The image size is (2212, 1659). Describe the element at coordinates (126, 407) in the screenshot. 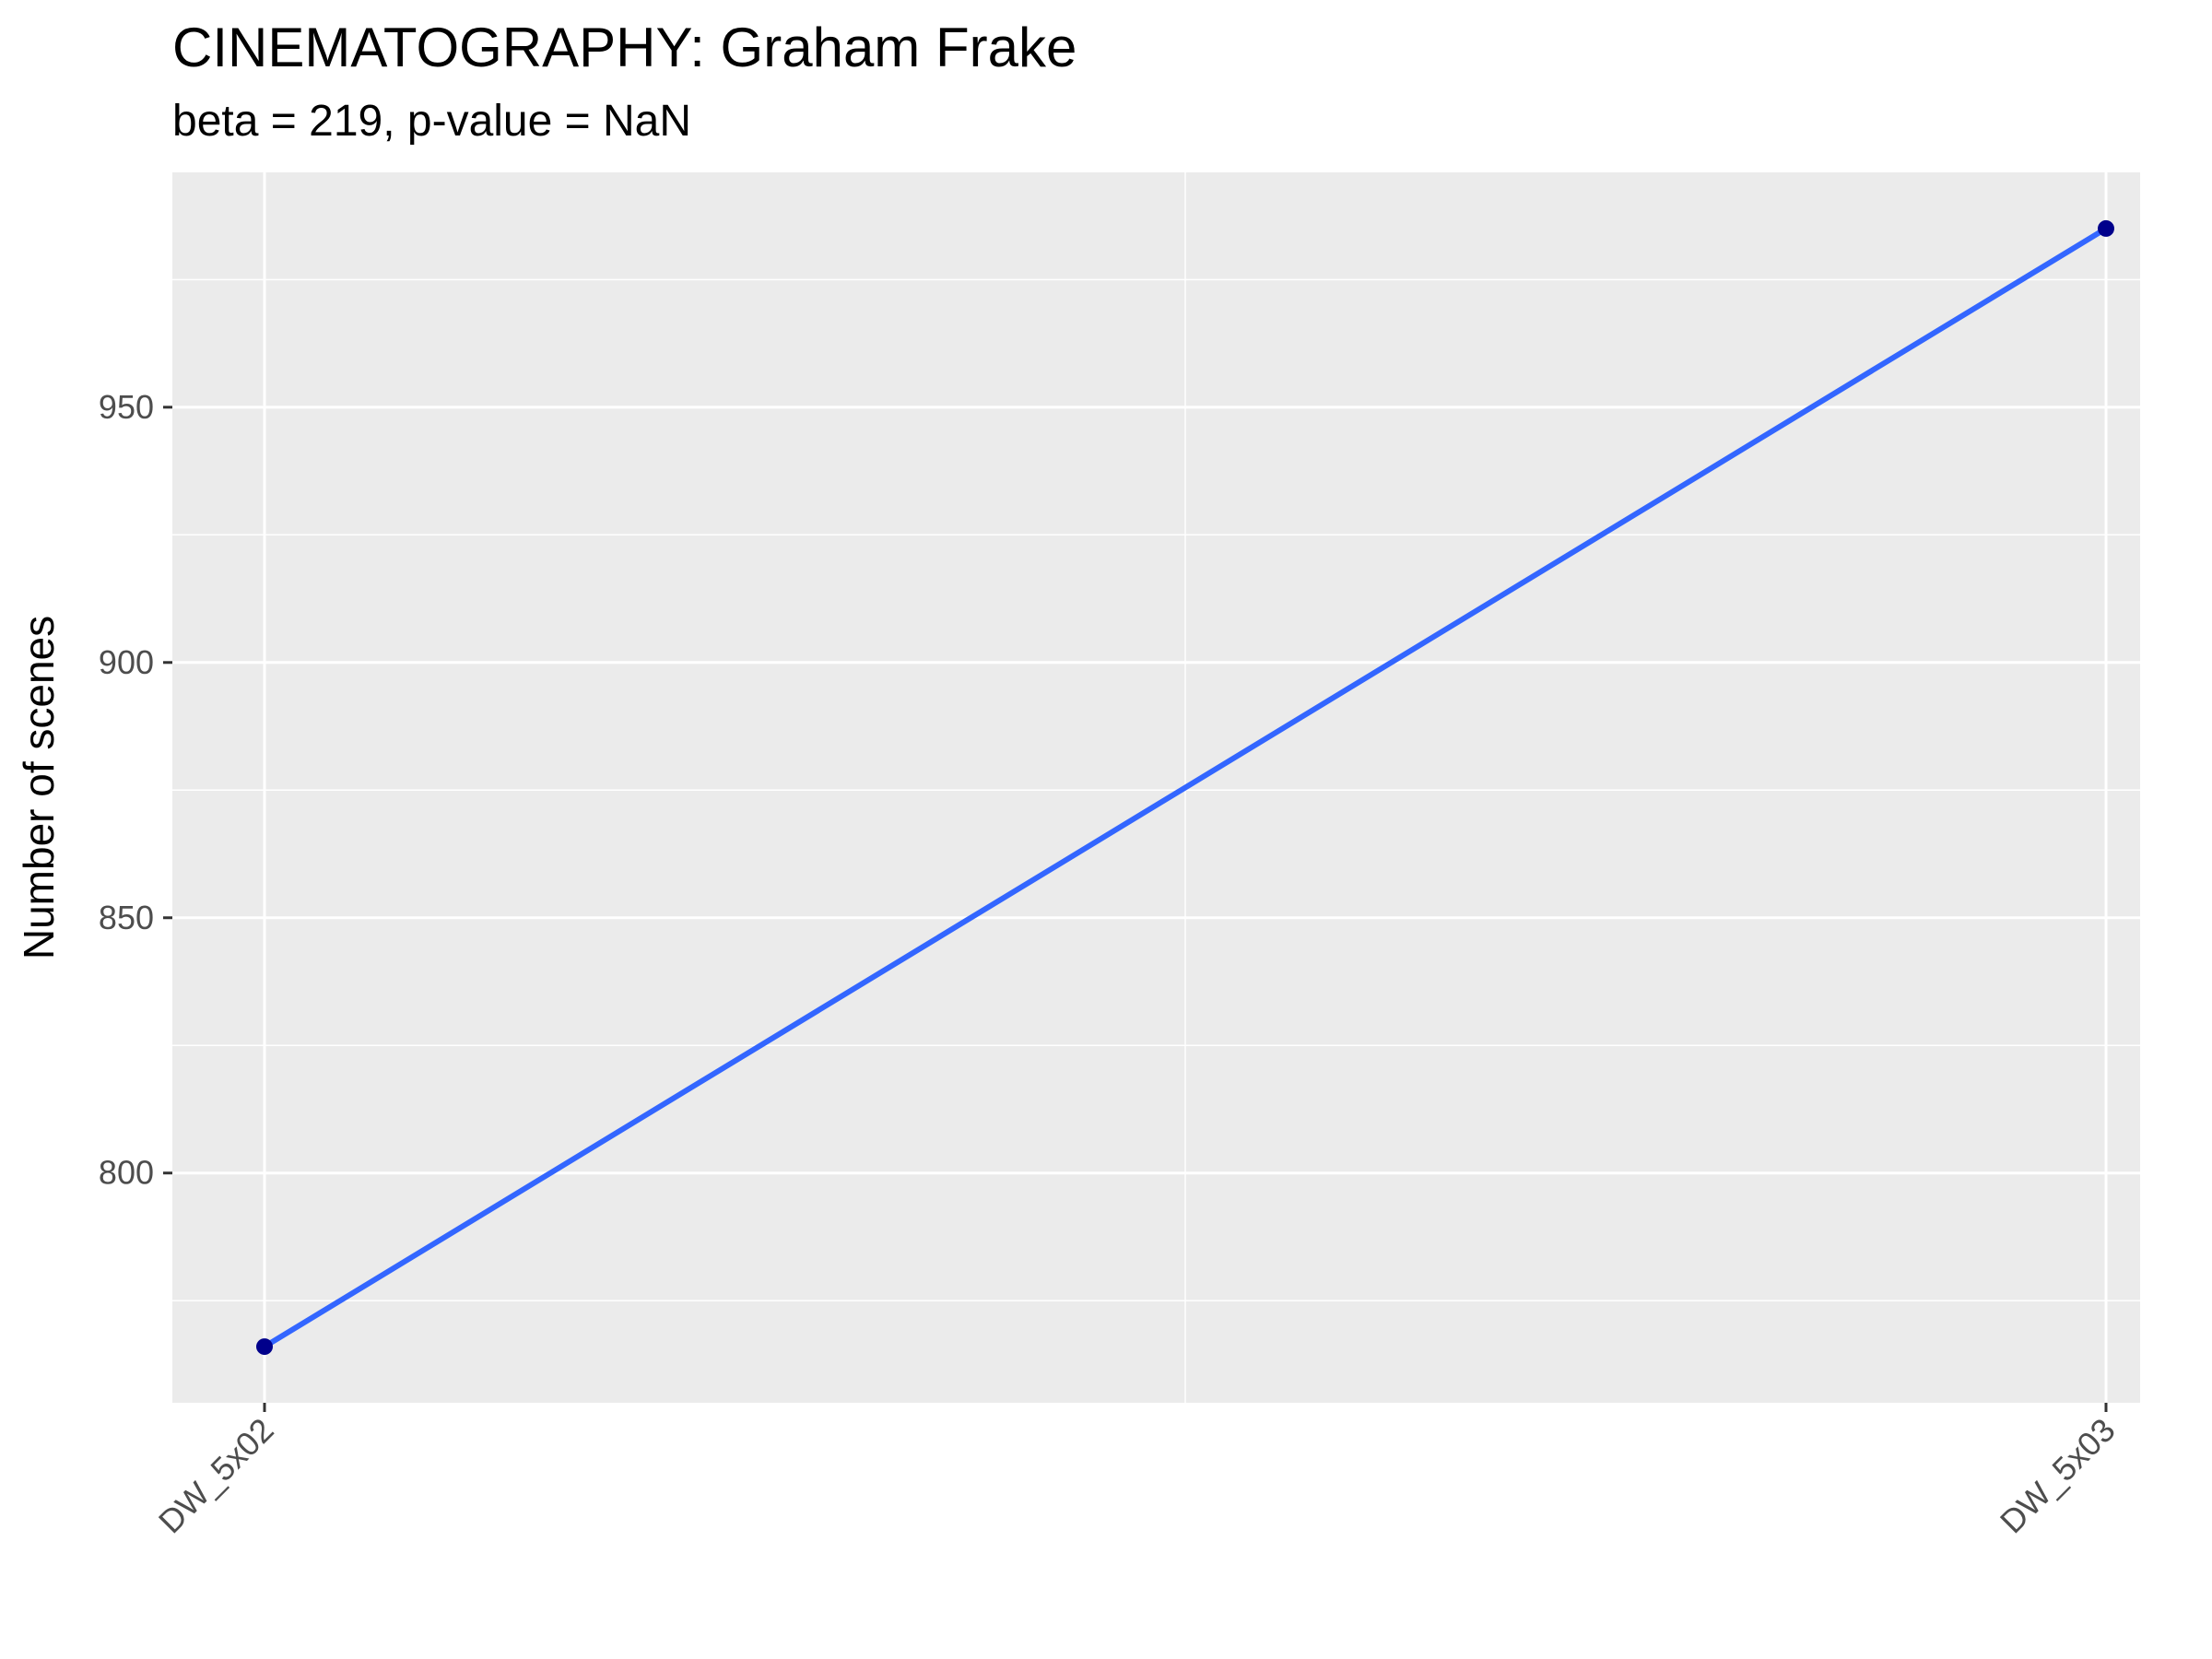

I see `y-tick-label: 950` at that location.